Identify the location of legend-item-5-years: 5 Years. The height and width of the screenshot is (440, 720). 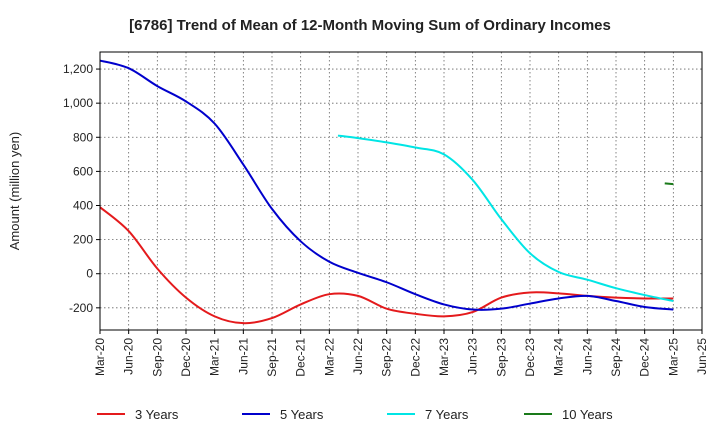
(283, 414).